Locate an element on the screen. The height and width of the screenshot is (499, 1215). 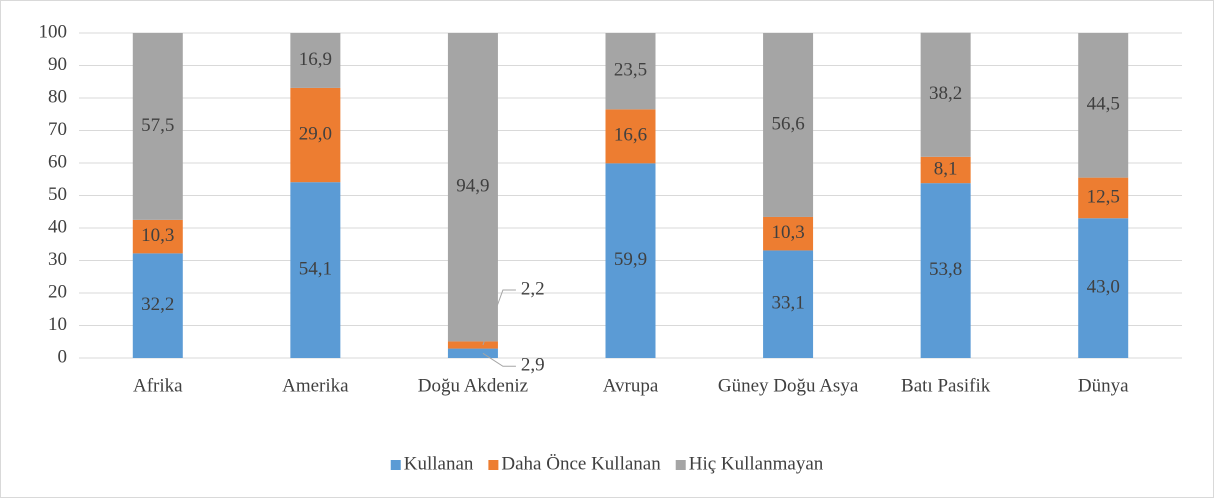
y-tick-label: 80 is located at coordinates (57, 96).